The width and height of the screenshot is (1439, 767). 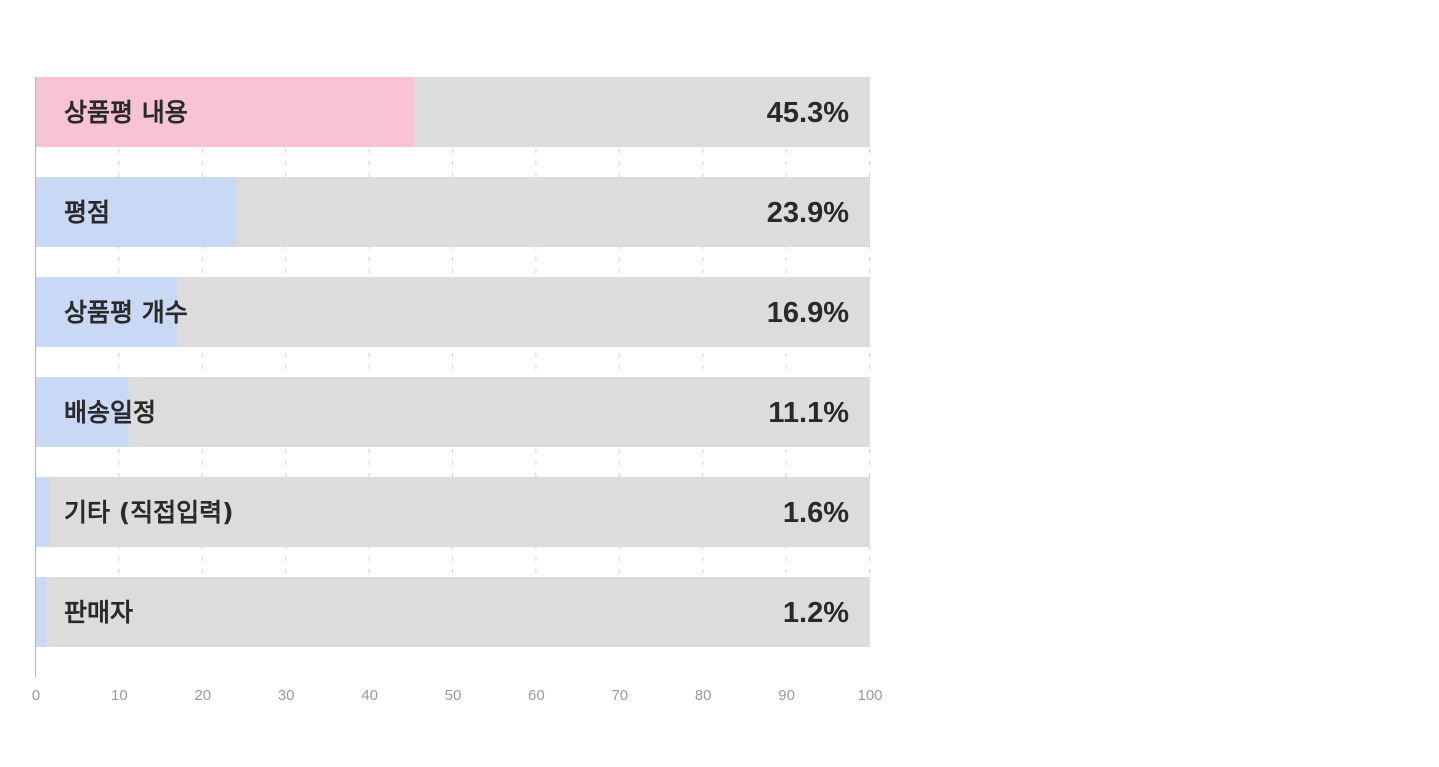 What do you see at coordinates (110, 412) in the screenshot?
I see `bar-category-label: 배송일정` at bounding box center [110, 412].